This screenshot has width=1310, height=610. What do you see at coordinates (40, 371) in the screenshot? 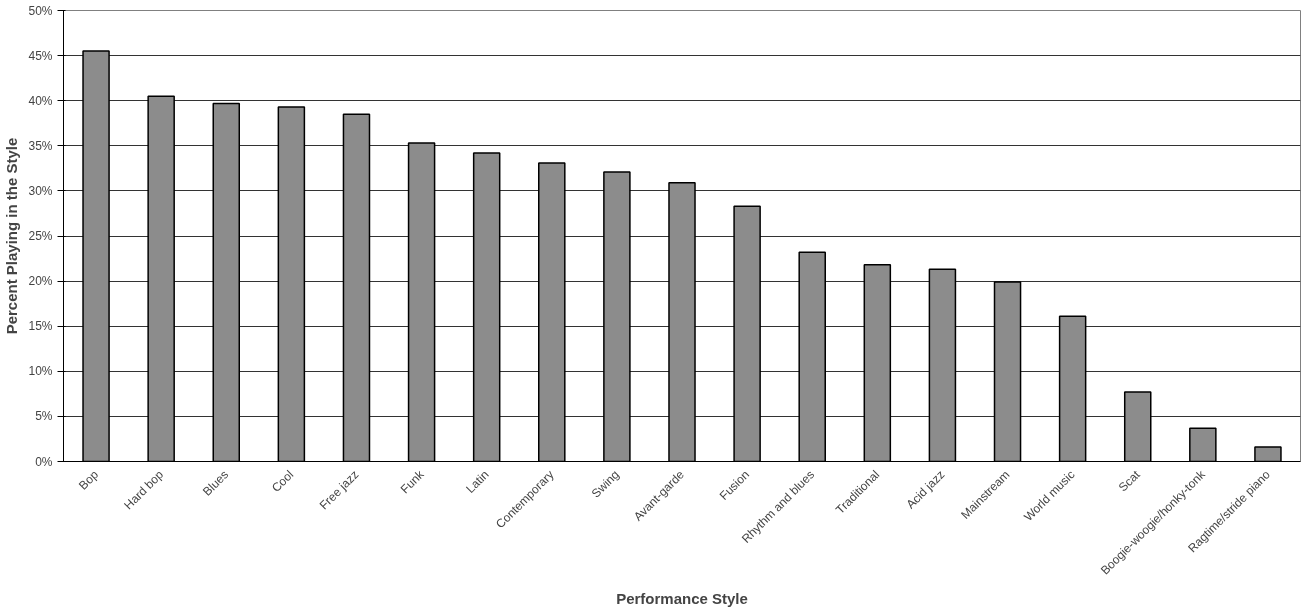
I see `y-tick-label: 10%` at bounding box center [40, 371].